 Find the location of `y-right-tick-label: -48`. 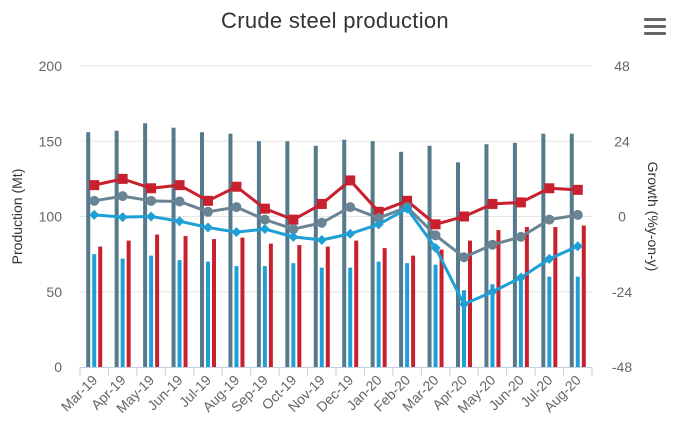

y-right-tick-label: -48 is located at coordinates (622, 367).